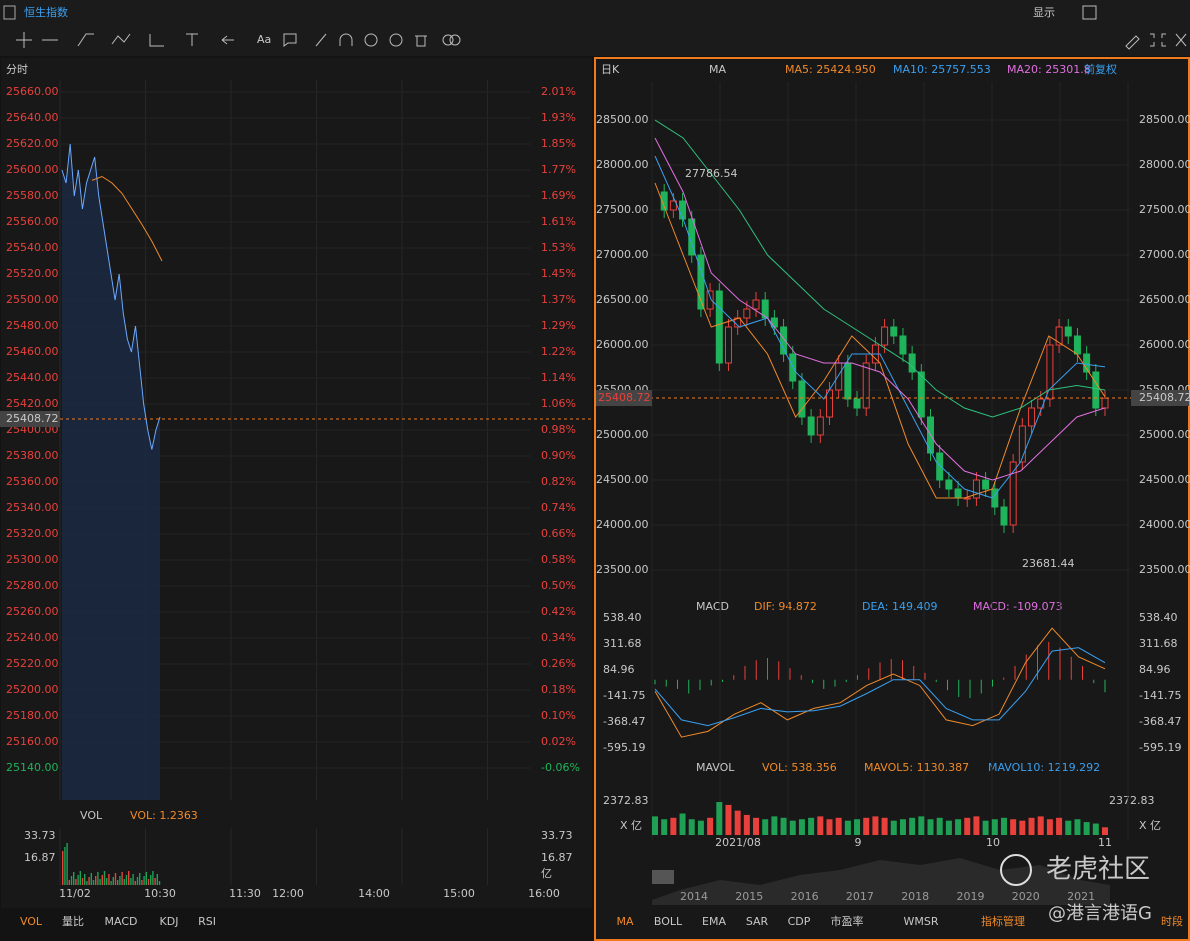 The image size is (1190, 941). Describe the element at coordinates (17, 69) in the screenshot. I see `left-period: 分时` at that location.